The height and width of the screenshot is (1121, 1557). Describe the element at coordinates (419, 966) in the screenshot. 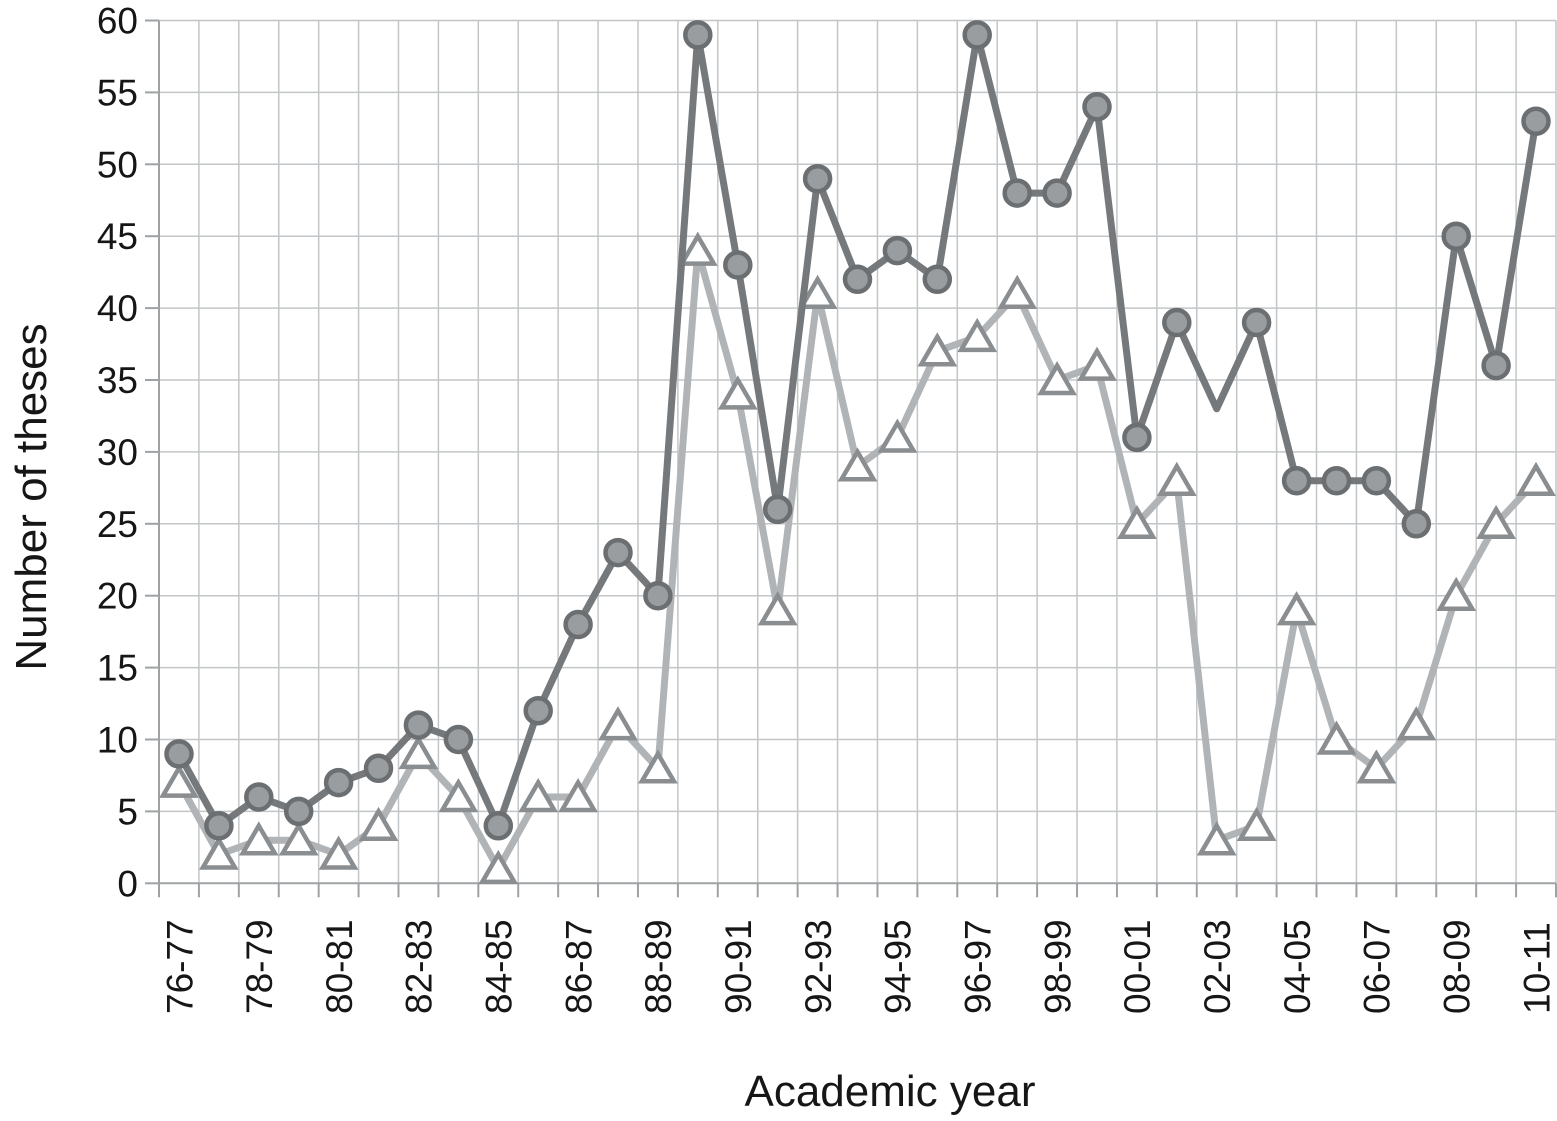

I see `x-tick-label: 82-83` at that location.